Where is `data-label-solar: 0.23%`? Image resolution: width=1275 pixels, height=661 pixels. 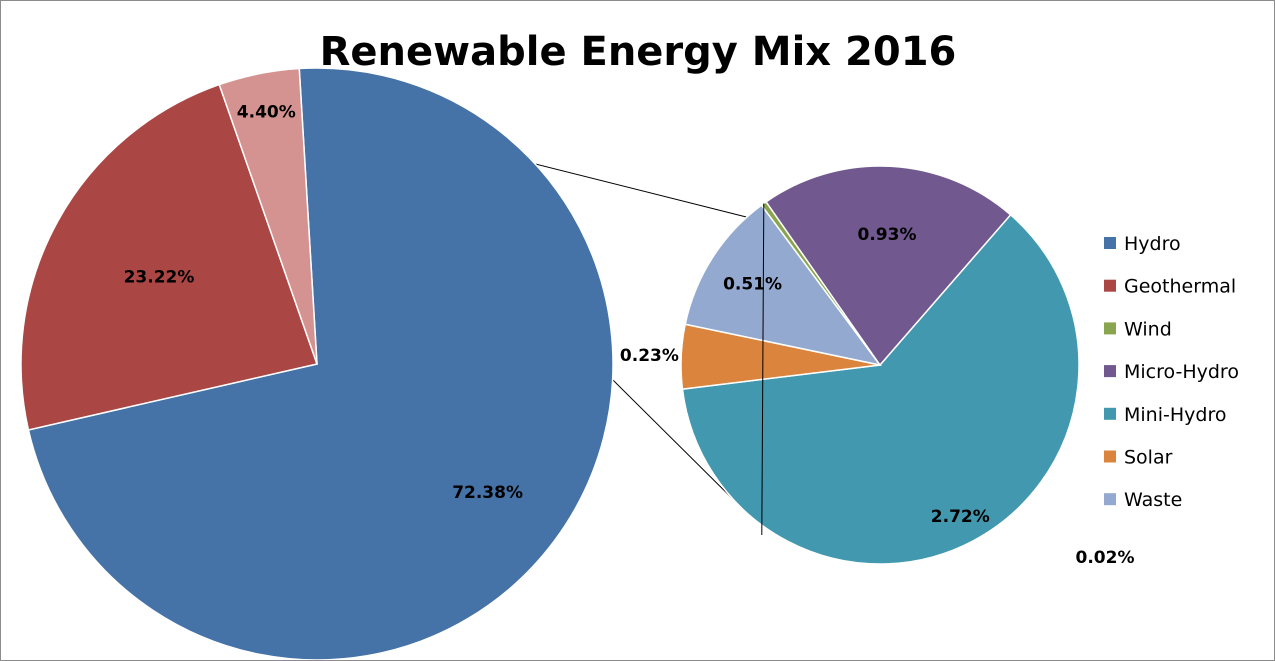
data-label-solar: 0.23% is located at coordinates (649, 356).